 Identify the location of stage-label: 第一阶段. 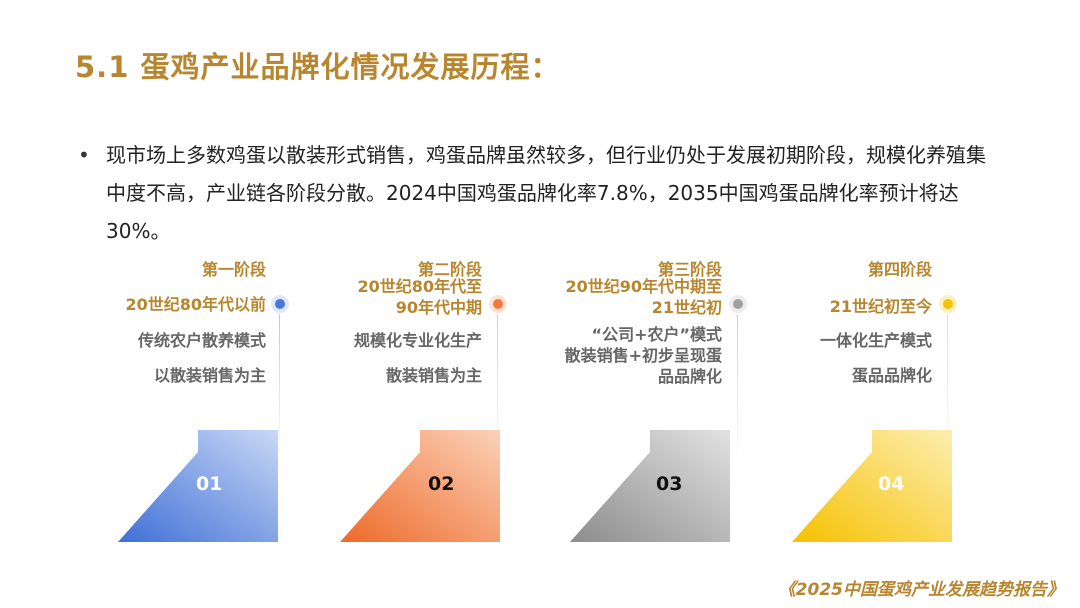
(233, 269).